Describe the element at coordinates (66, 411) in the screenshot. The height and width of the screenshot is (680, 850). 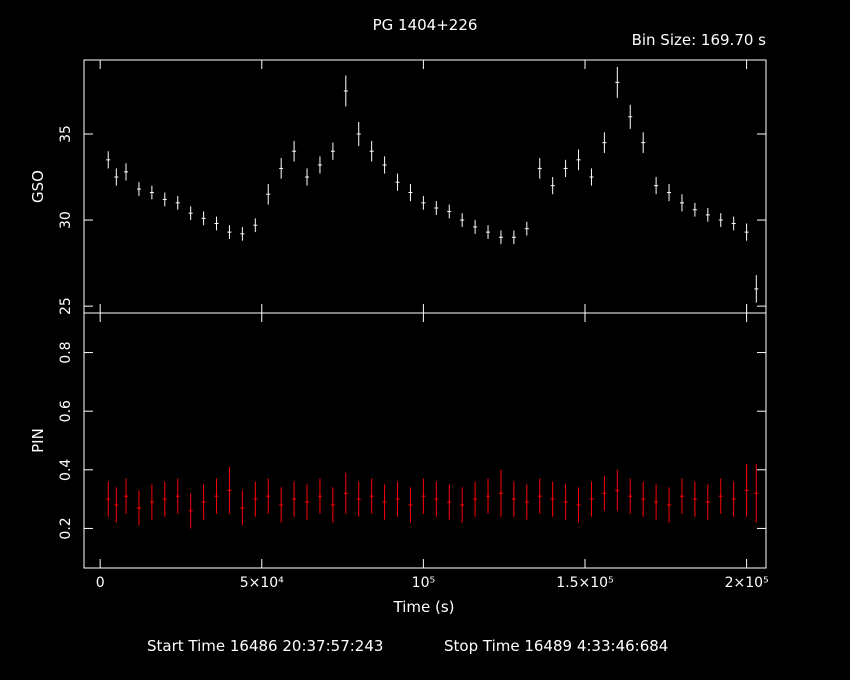
I see `pin-y-tick-label: 0.6` at that location.